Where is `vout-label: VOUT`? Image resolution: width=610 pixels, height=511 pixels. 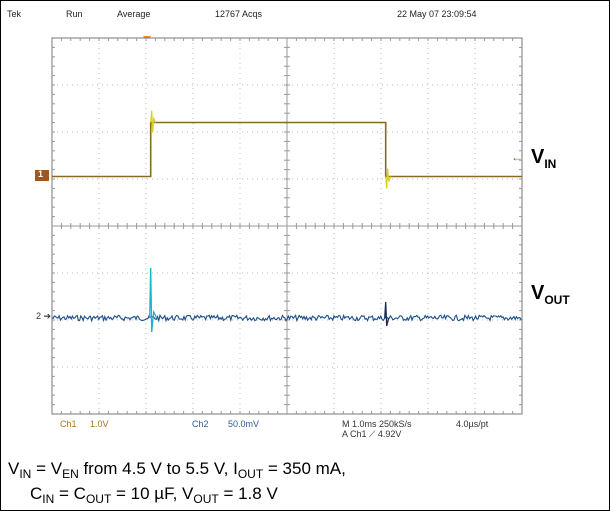 vout-label: VOUT is located at coordinates (550, 296).